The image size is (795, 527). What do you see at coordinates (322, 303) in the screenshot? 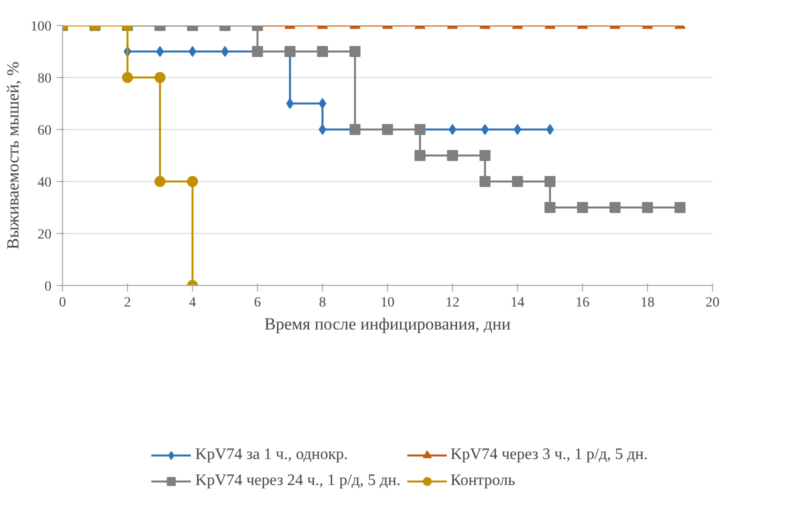
I see `x-tick-label: 8` at bounding box center [322, 303].